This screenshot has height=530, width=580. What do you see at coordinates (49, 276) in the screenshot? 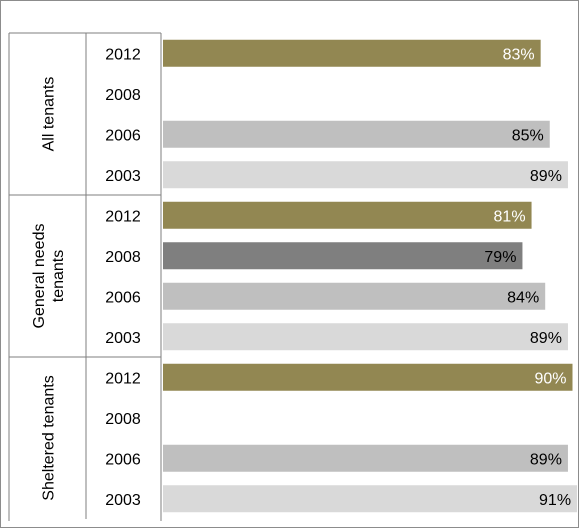
I see `group-label: General needs tenants` at bounding box center [49, 276].